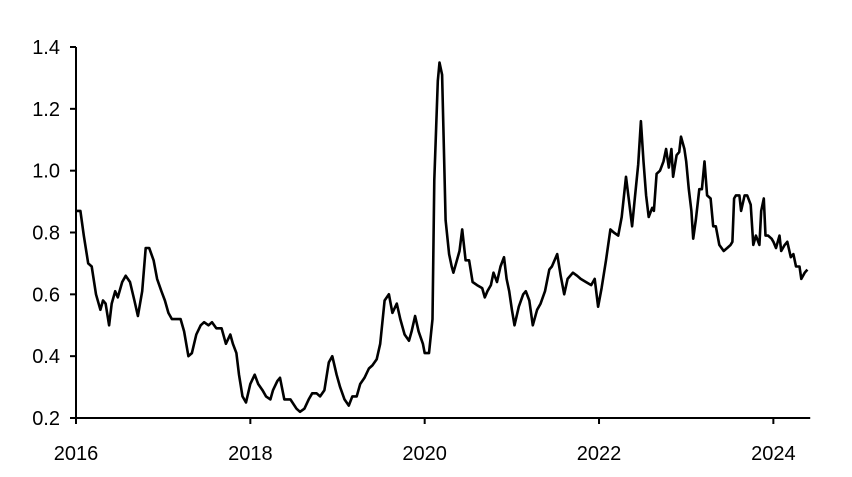 Image resolution: width=852 pixels, height=477 pixels. What do you see at coordinates (424, 454) in the screenshot?
I see `x-tick-label: 2020` at bounding box center [424, 454].